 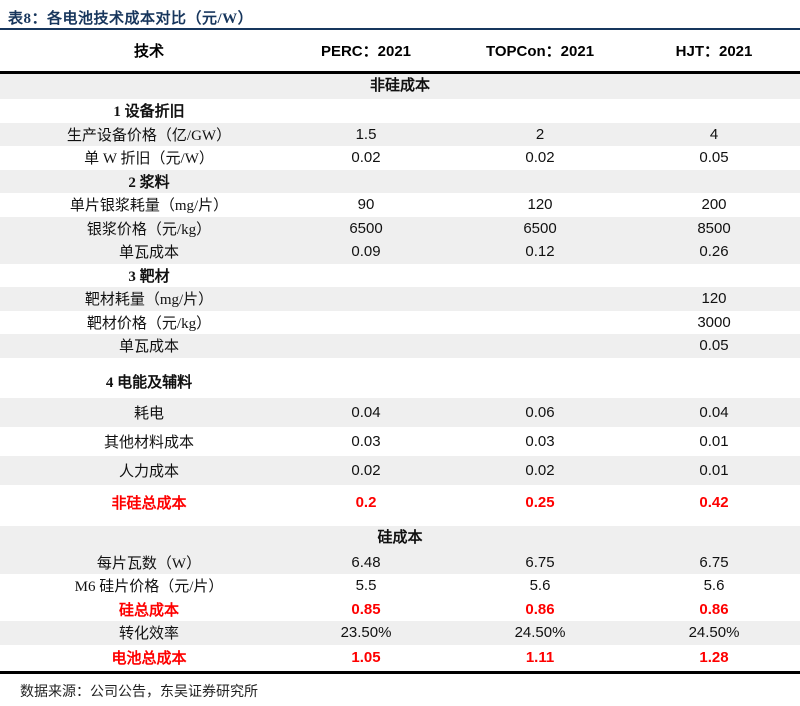 What do you see at coordinates (400, 205) in the screenshot?
I see `data-row: 单片银浆耗量（mg/片） 90 120 200` at bounding box center [400, 205].